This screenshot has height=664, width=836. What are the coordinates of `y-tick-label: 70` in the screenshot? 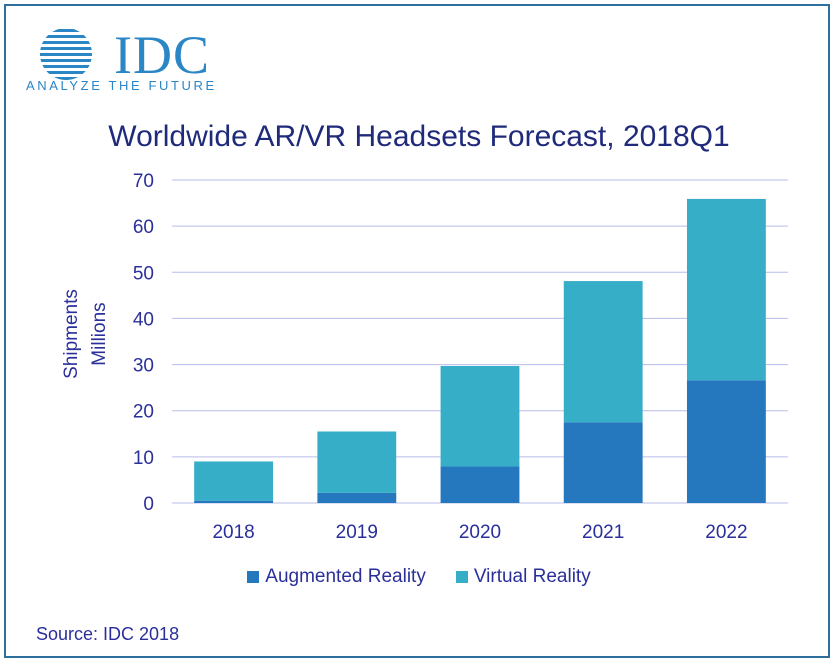 It's located at (143, 181).